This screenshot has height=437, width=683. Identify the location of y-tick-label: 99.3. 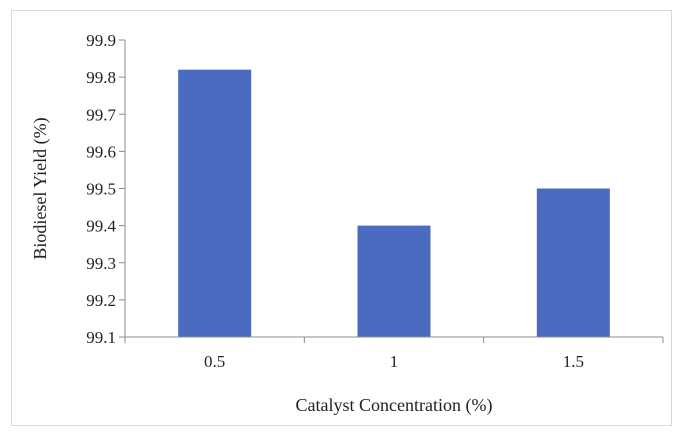
(101, 263).